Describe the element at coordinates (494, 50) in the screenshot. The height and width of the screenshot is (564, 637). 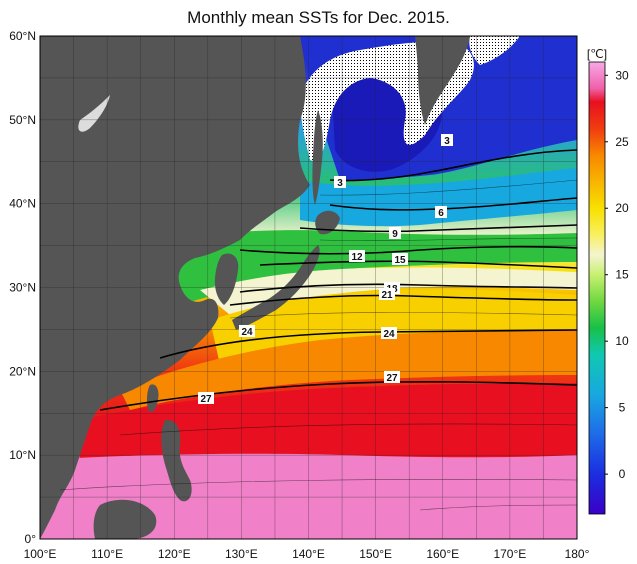
I see `sea-ice-bering` at that location.